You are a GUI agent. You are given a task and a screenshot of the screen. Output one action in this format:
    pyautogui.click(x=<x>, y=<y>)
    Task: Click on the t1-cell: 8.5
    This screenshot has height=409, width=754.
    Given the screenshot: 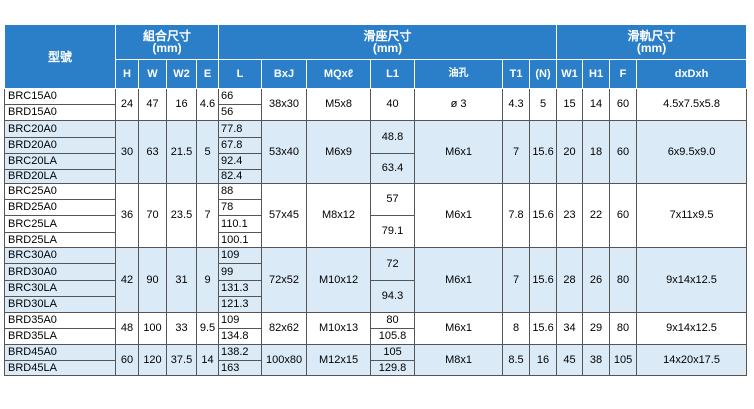 What is the action you would take?
    pyautogui.click(x=516, y=360)
    